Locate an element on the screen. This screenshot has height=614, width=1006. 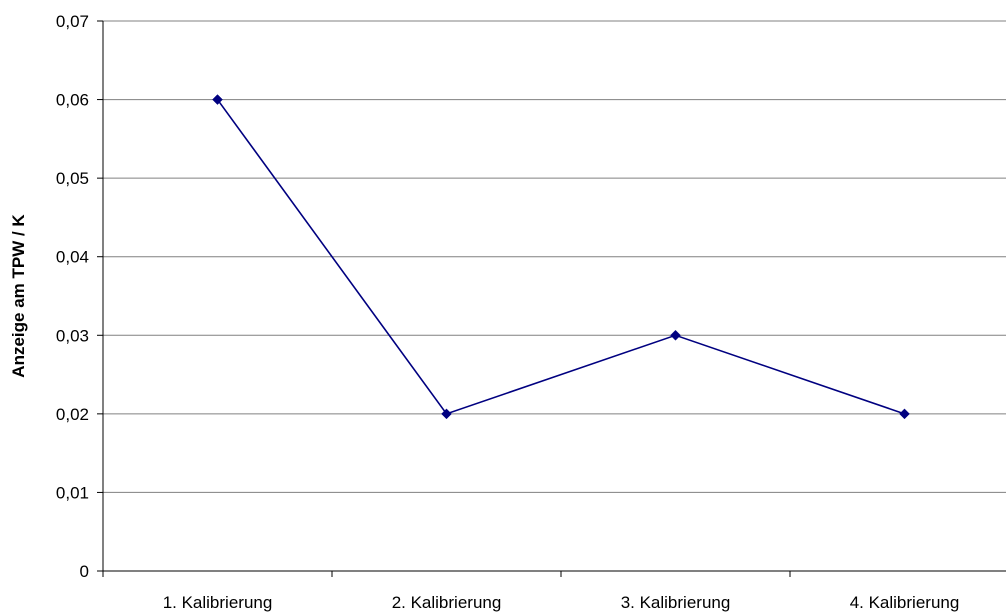
x-tick-label: 2. Kalibrierung is located at coordinates (447, 602).